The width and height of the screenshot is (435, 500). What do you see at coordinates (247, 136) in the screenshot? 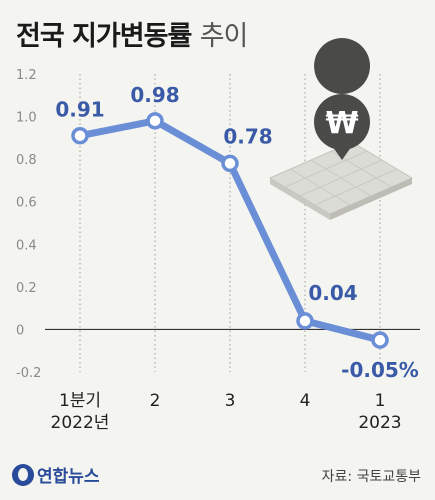
I see `data-label-2: 0.78` at bounding box center [247, 136].